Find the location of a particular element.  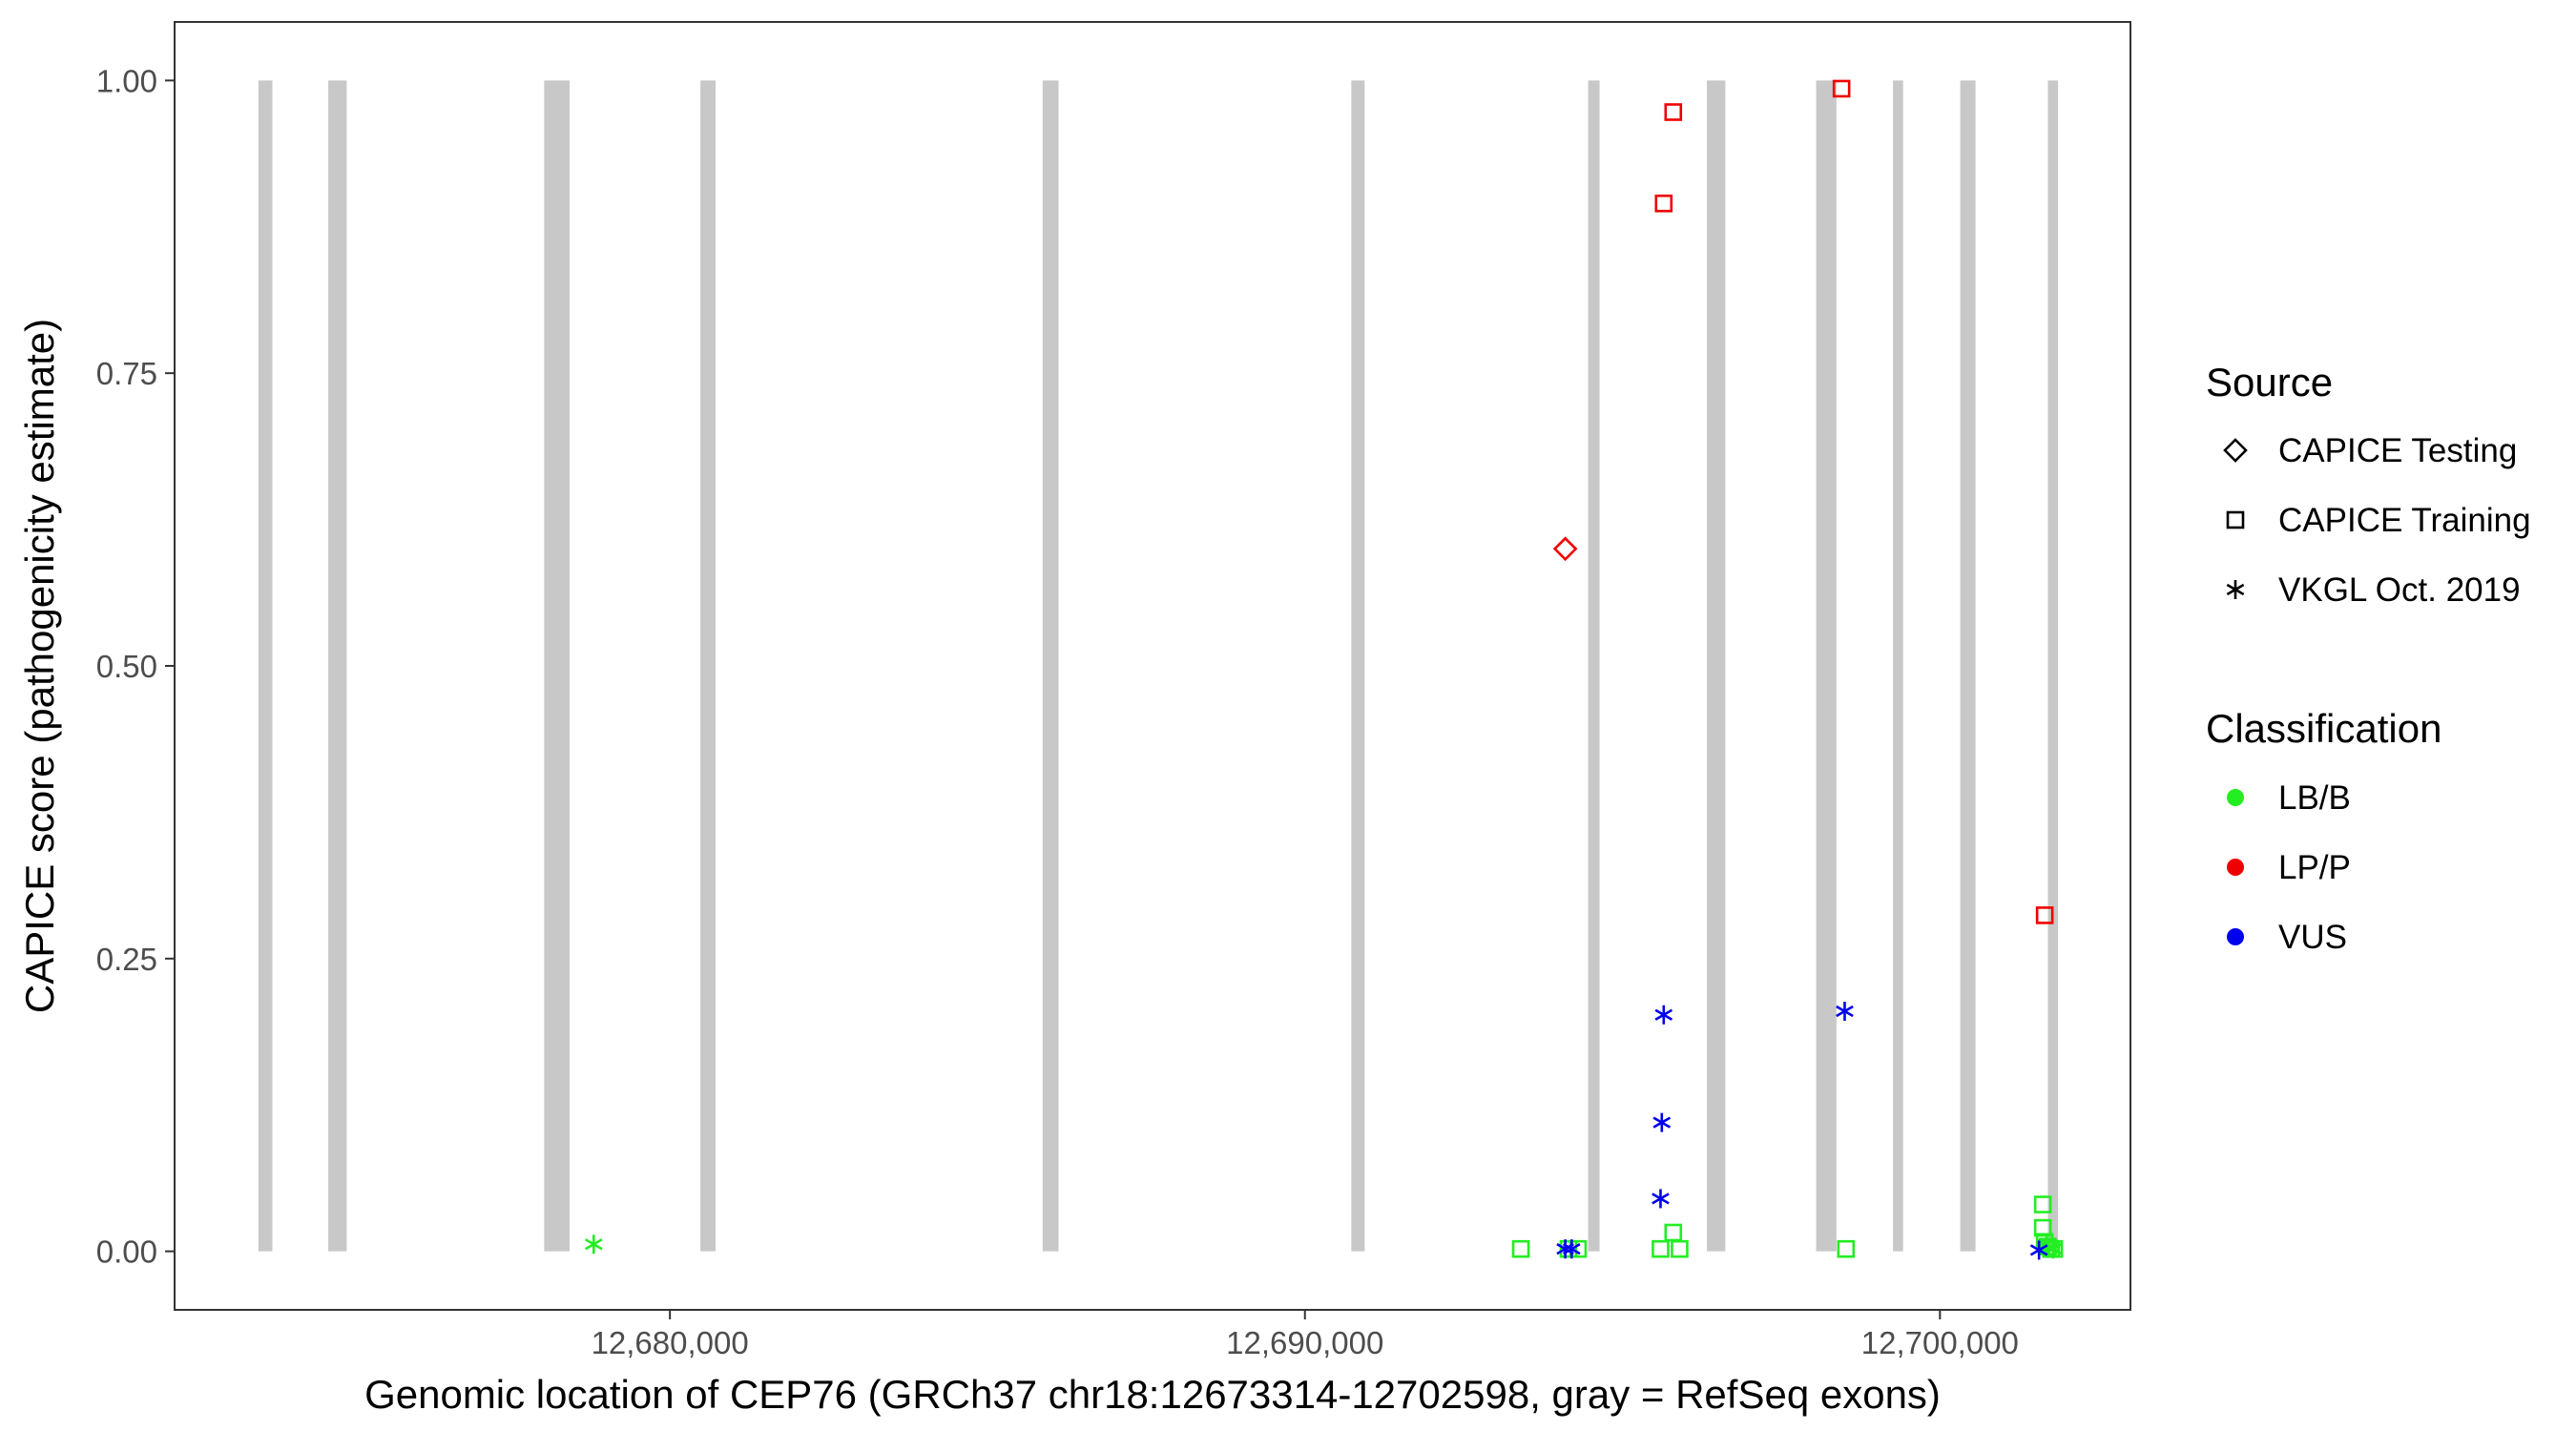

x-tick-label: 12,680,000 is located at coordinates (670, 1342).